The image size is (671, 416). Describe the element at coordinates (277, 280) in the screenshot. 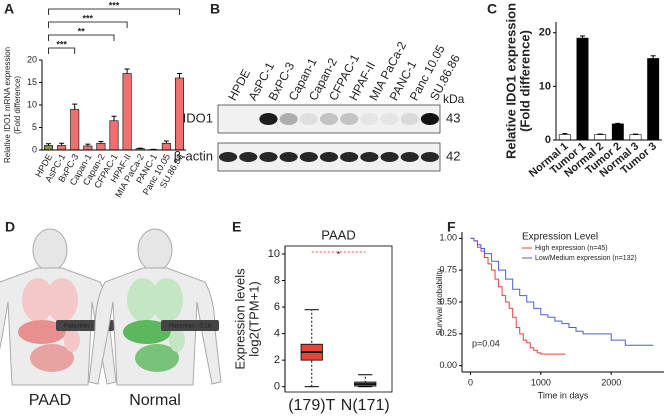

I see `y-tick-label: 8` at that location.